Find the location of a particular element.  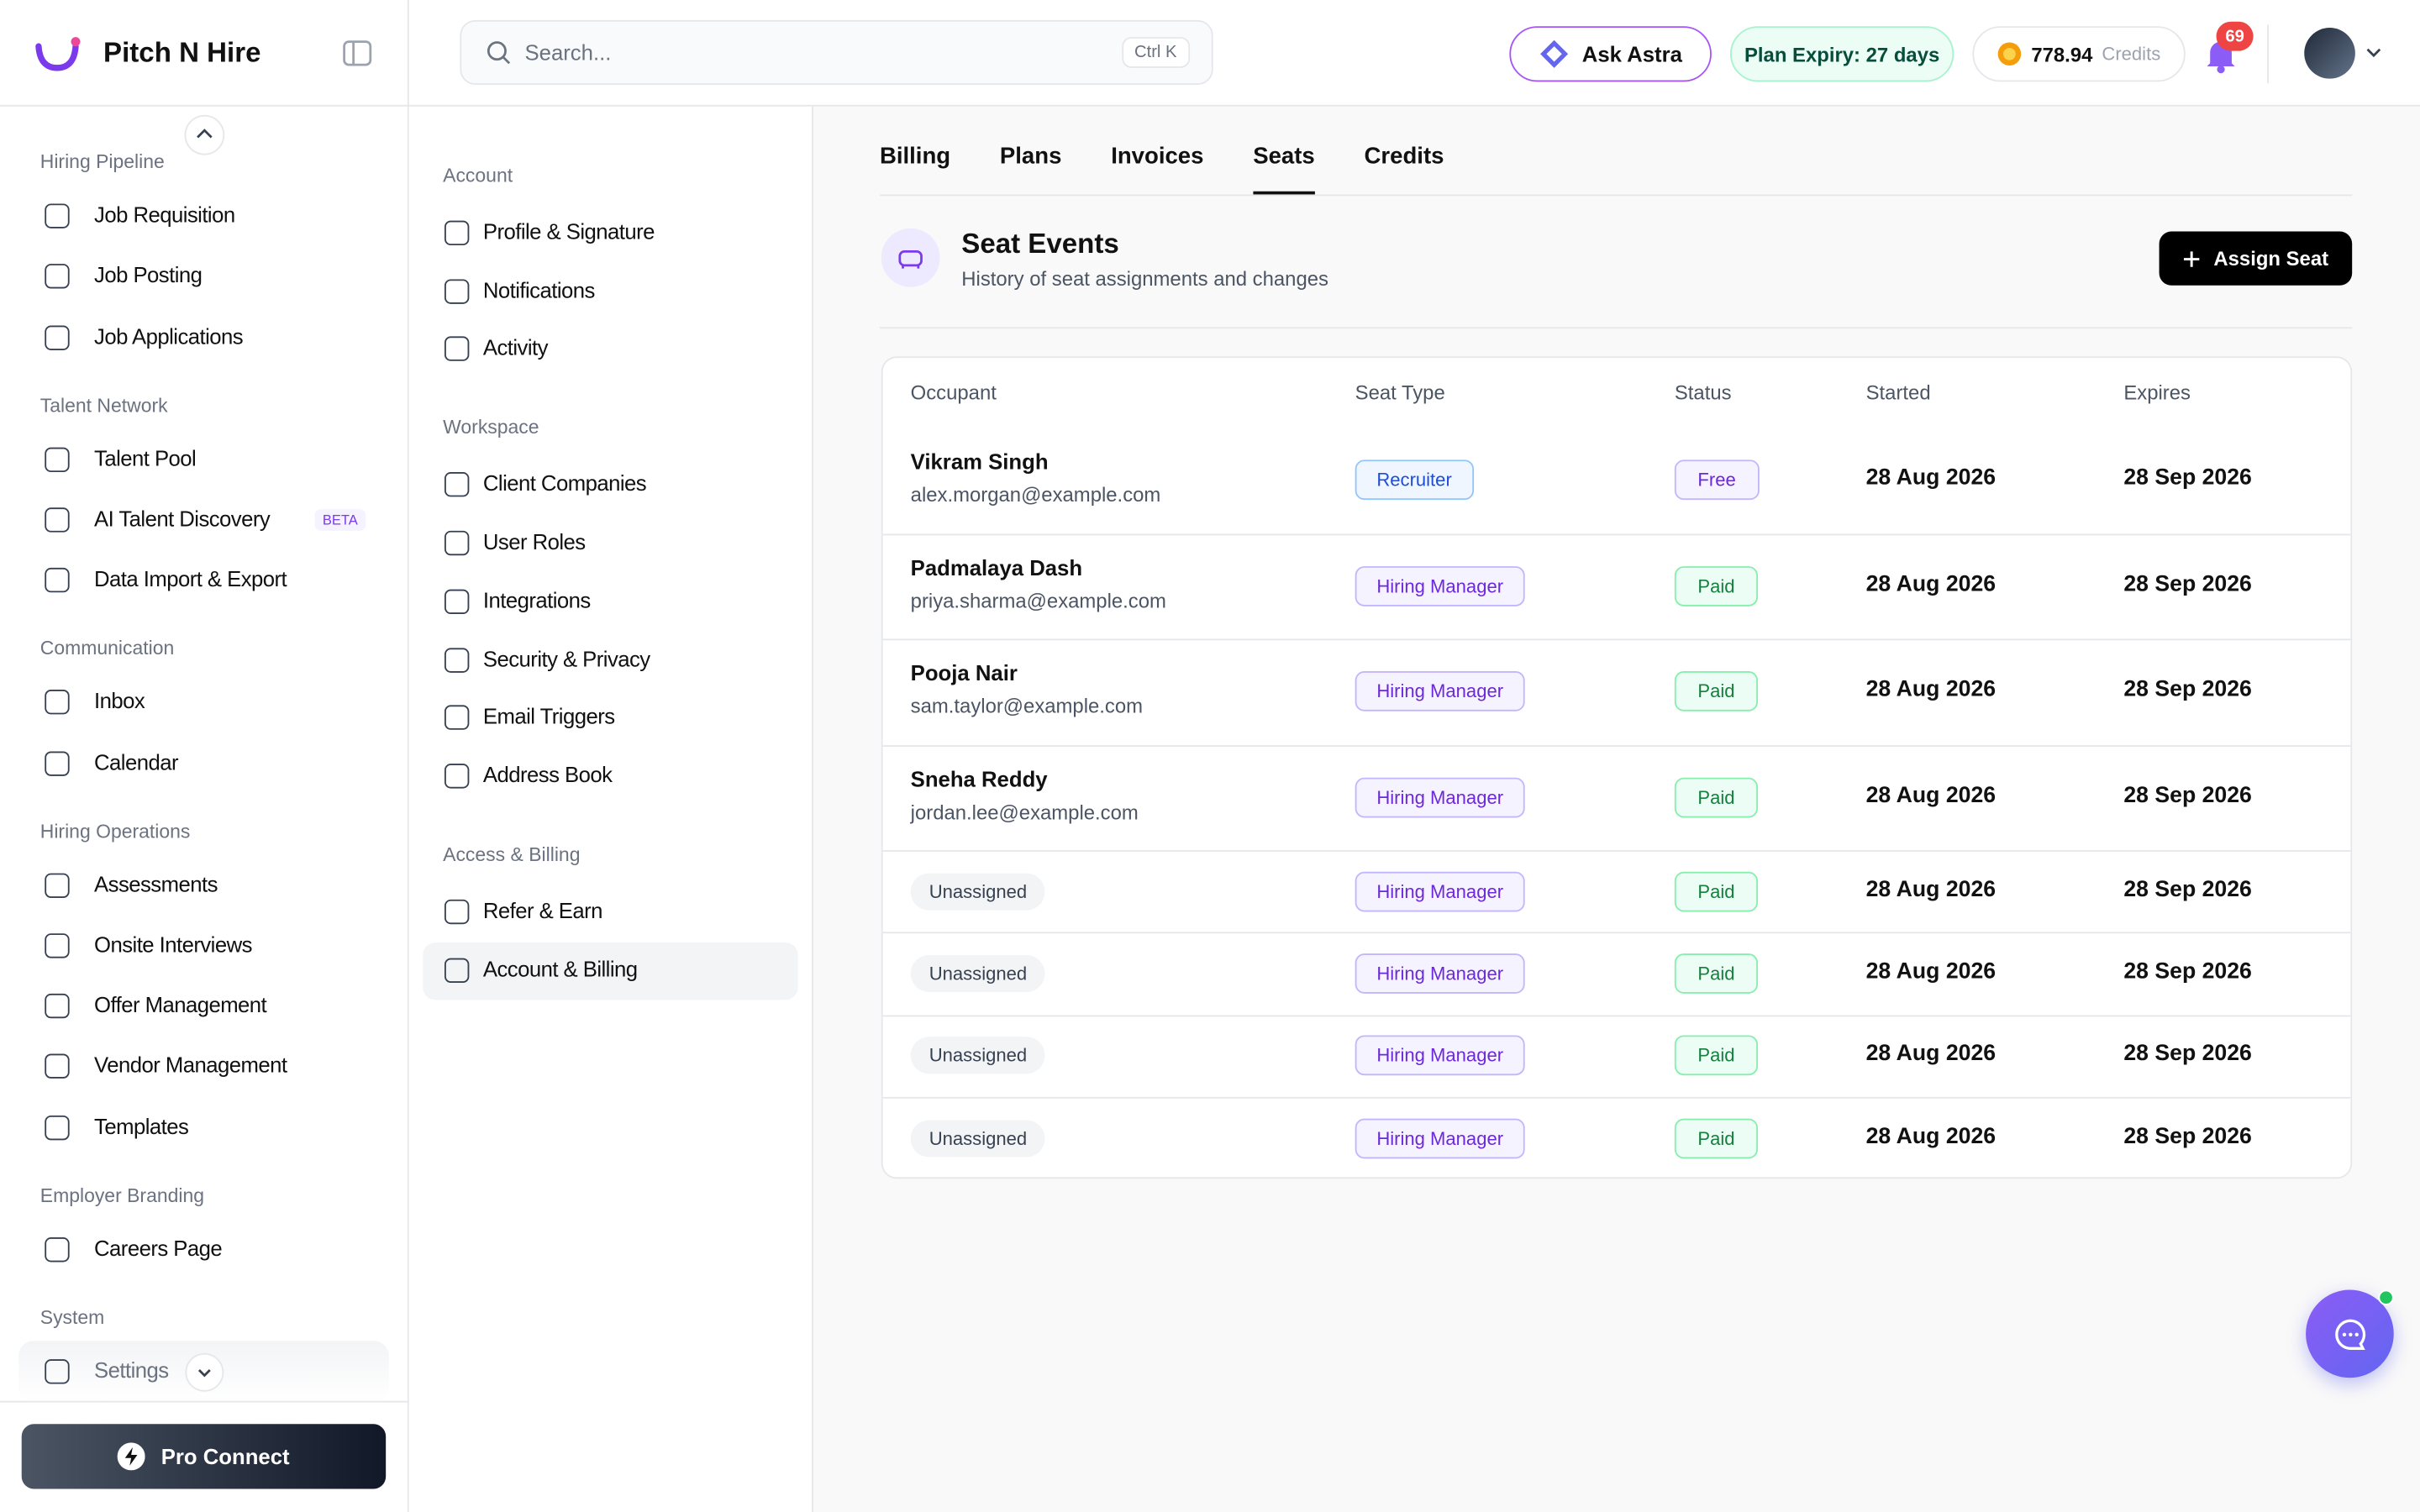

online-dot is located at coordinates (2386, 1297).